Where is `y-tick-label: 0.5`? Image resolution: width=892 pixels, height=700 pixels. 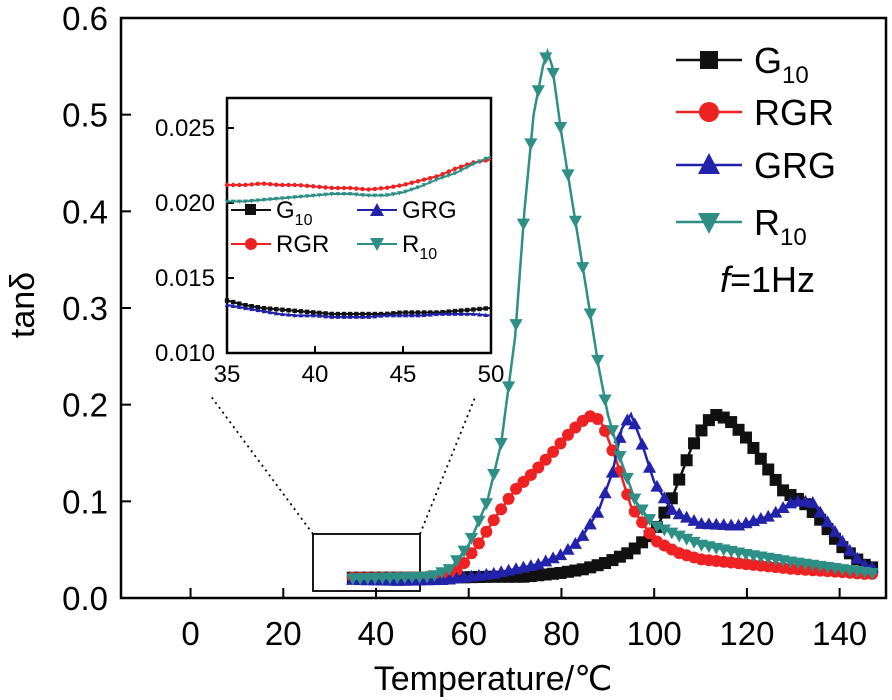
y-tick-label: 0.5 is located at coordinates (85, 115).